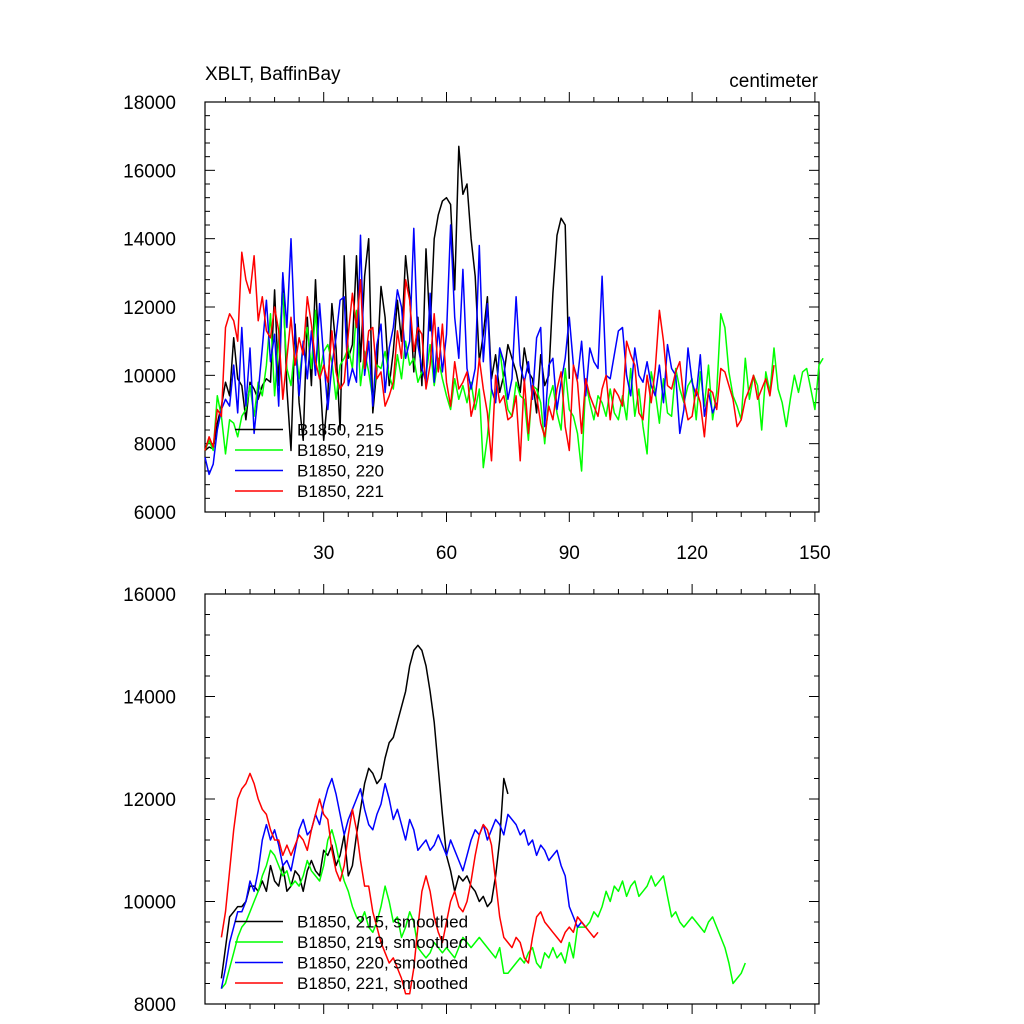 The image size is (1024, 1024). Describe the element at coordinates (382, 942) in the screenshot. I see `legend-label: B1850, 219, smoothed` at that location.